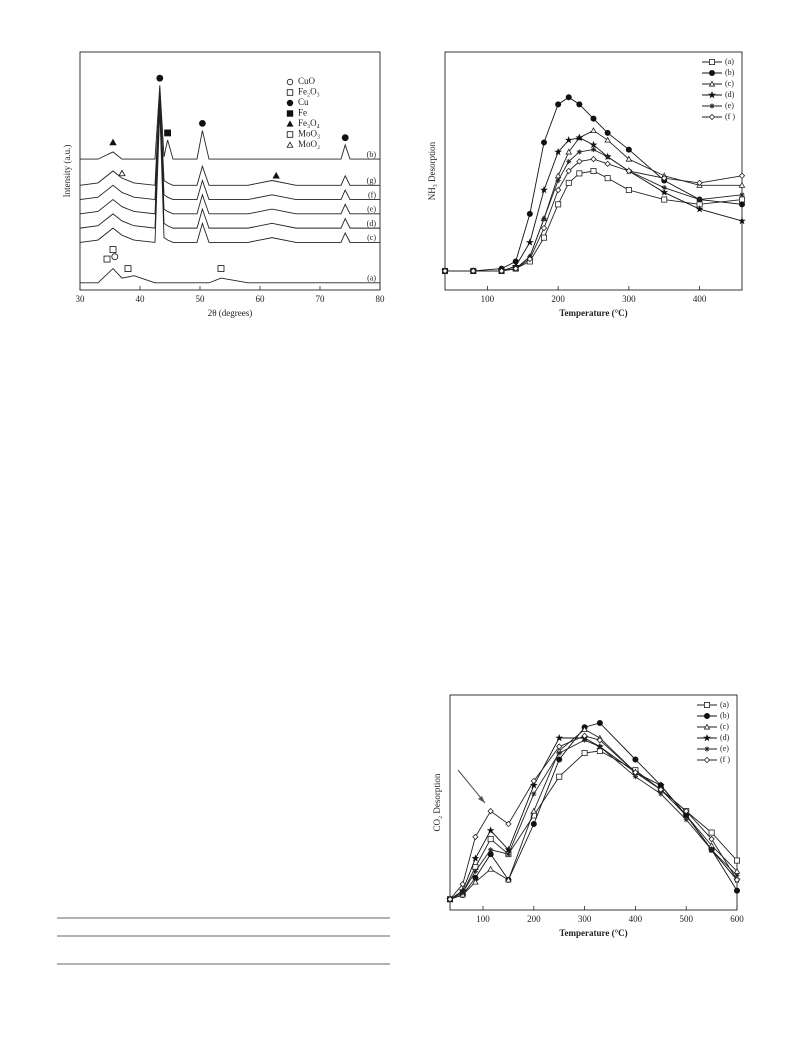 The width and height of the screenshot is (793, 1057). Describe the element at coordinates (437, 802) in the screenshot. I see `y-axis-label: CO₂ Desorption` at that location.